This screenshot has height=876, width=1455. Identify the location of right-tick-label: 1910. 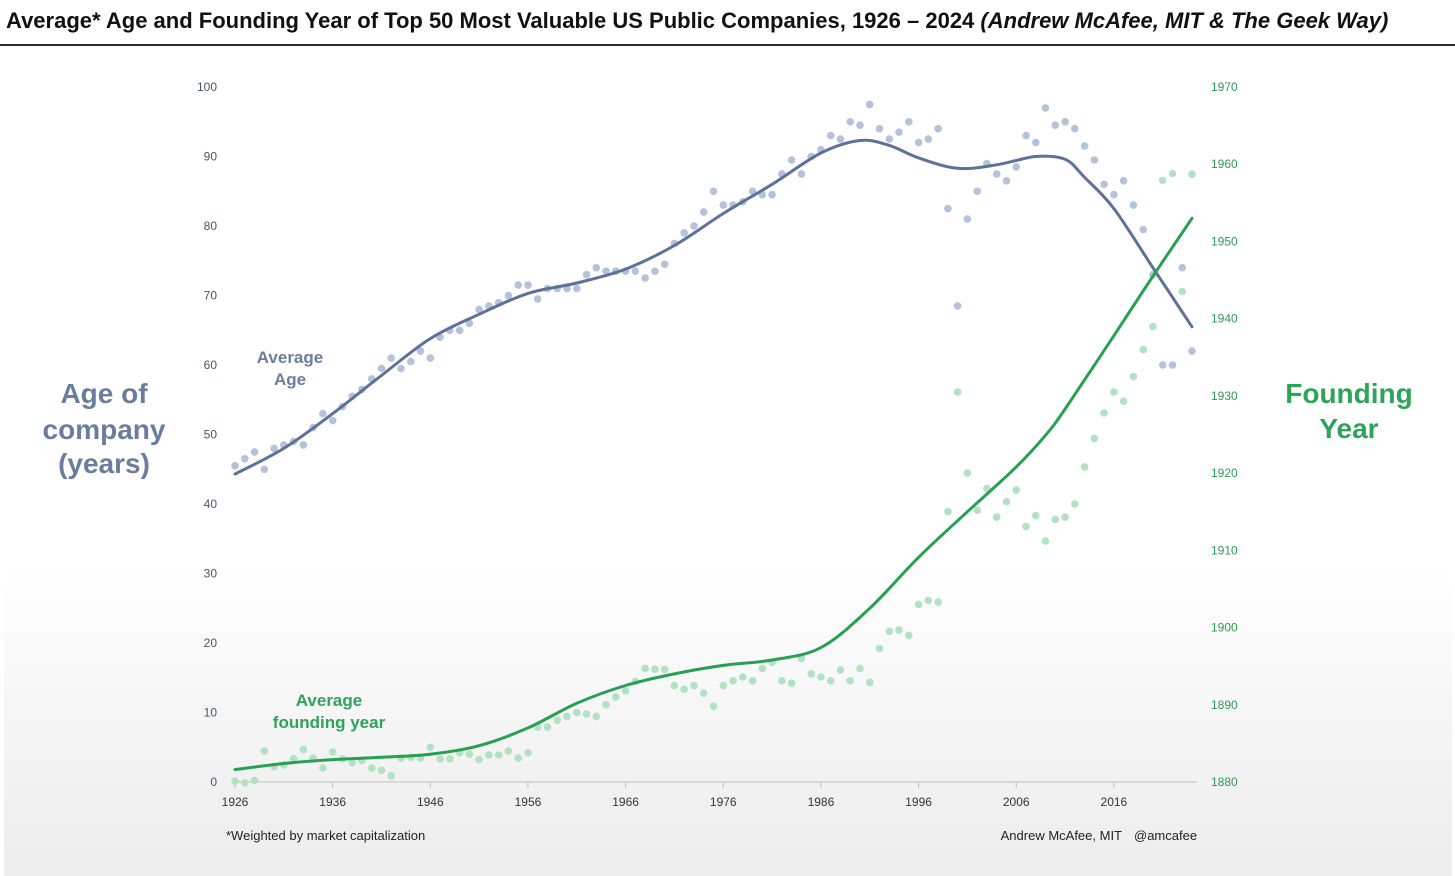
(1224, 550).